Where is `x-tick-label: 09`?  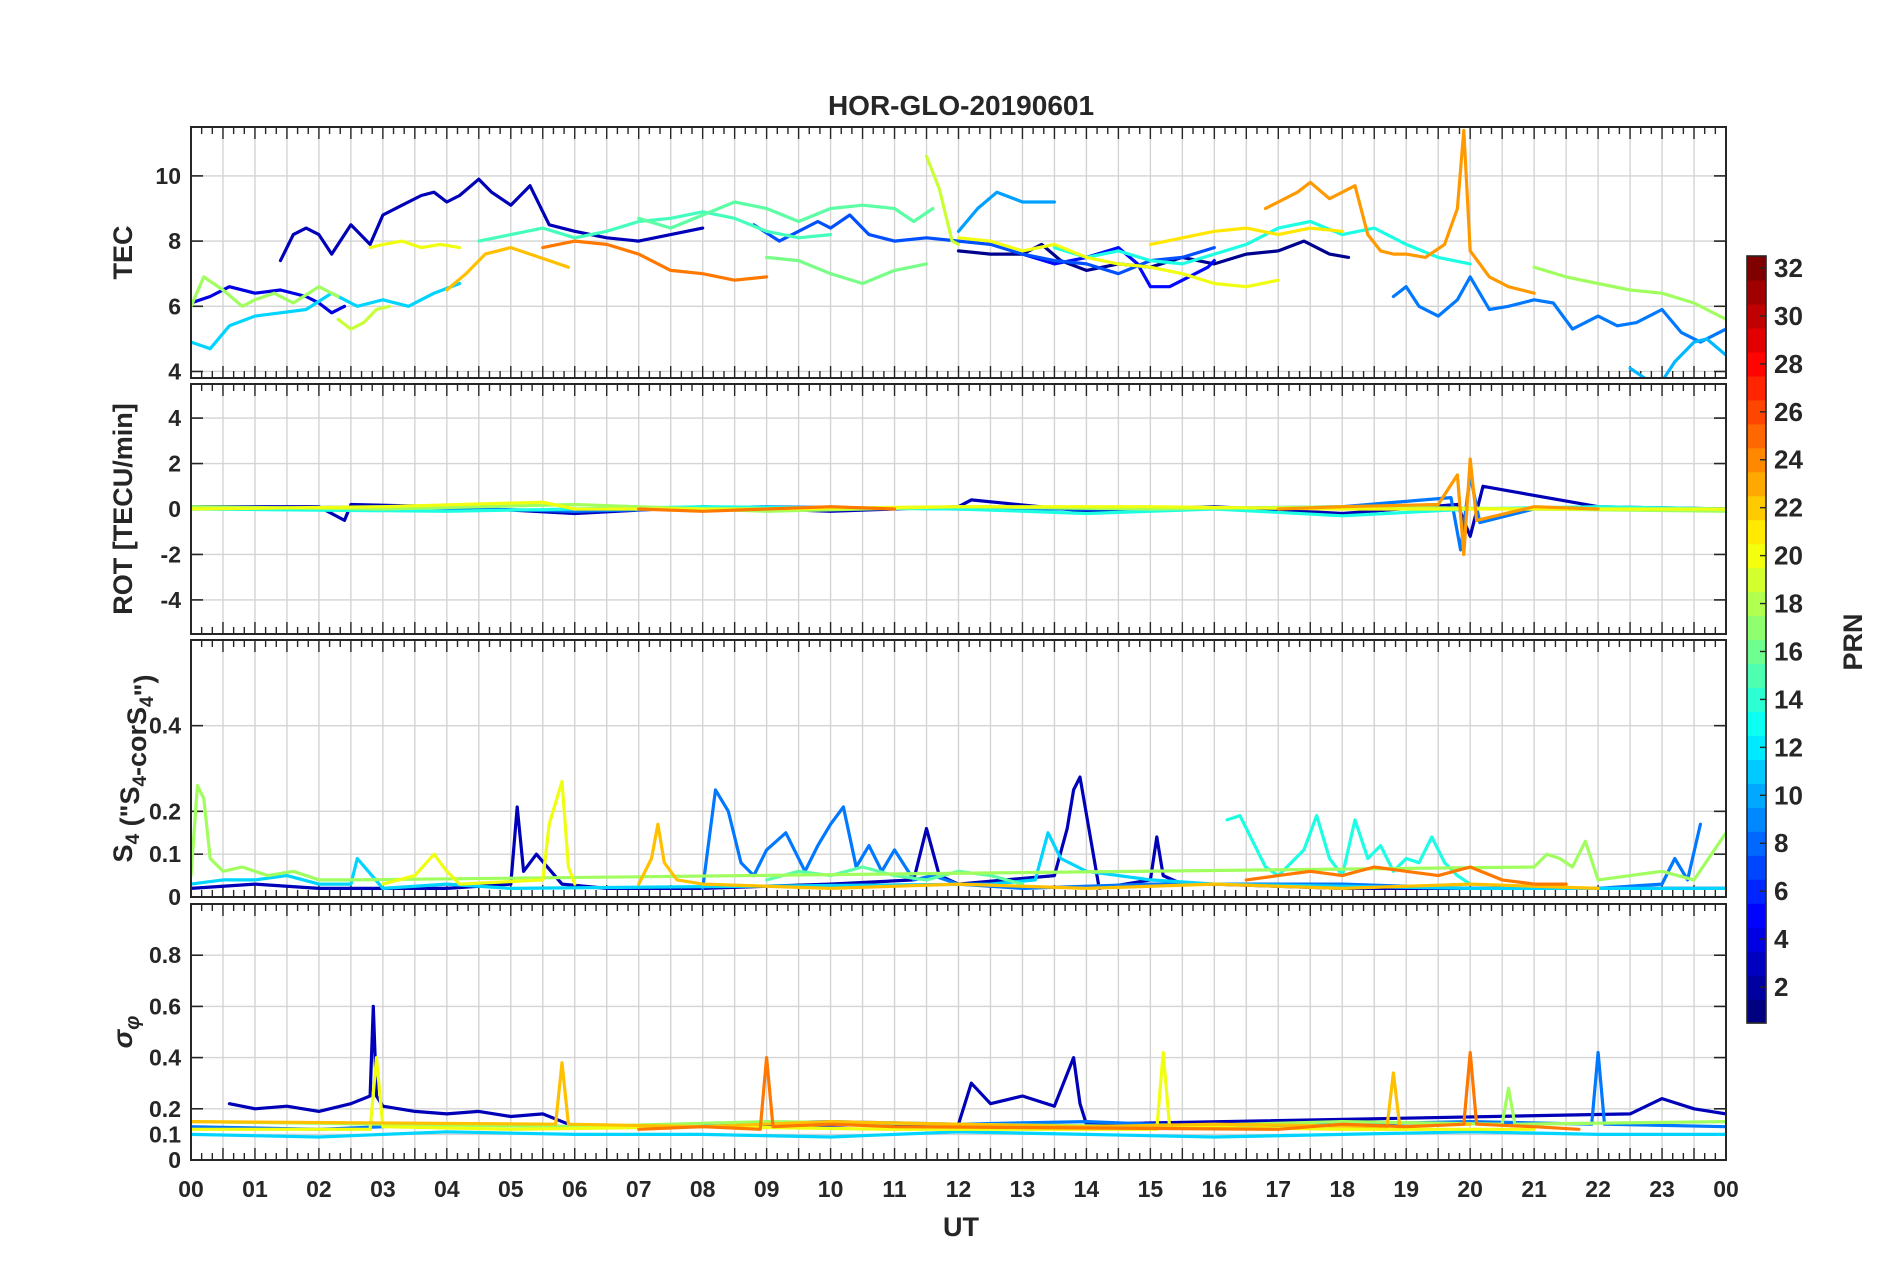 x-tick-label: 09 is located at coordinates (767, 1189).